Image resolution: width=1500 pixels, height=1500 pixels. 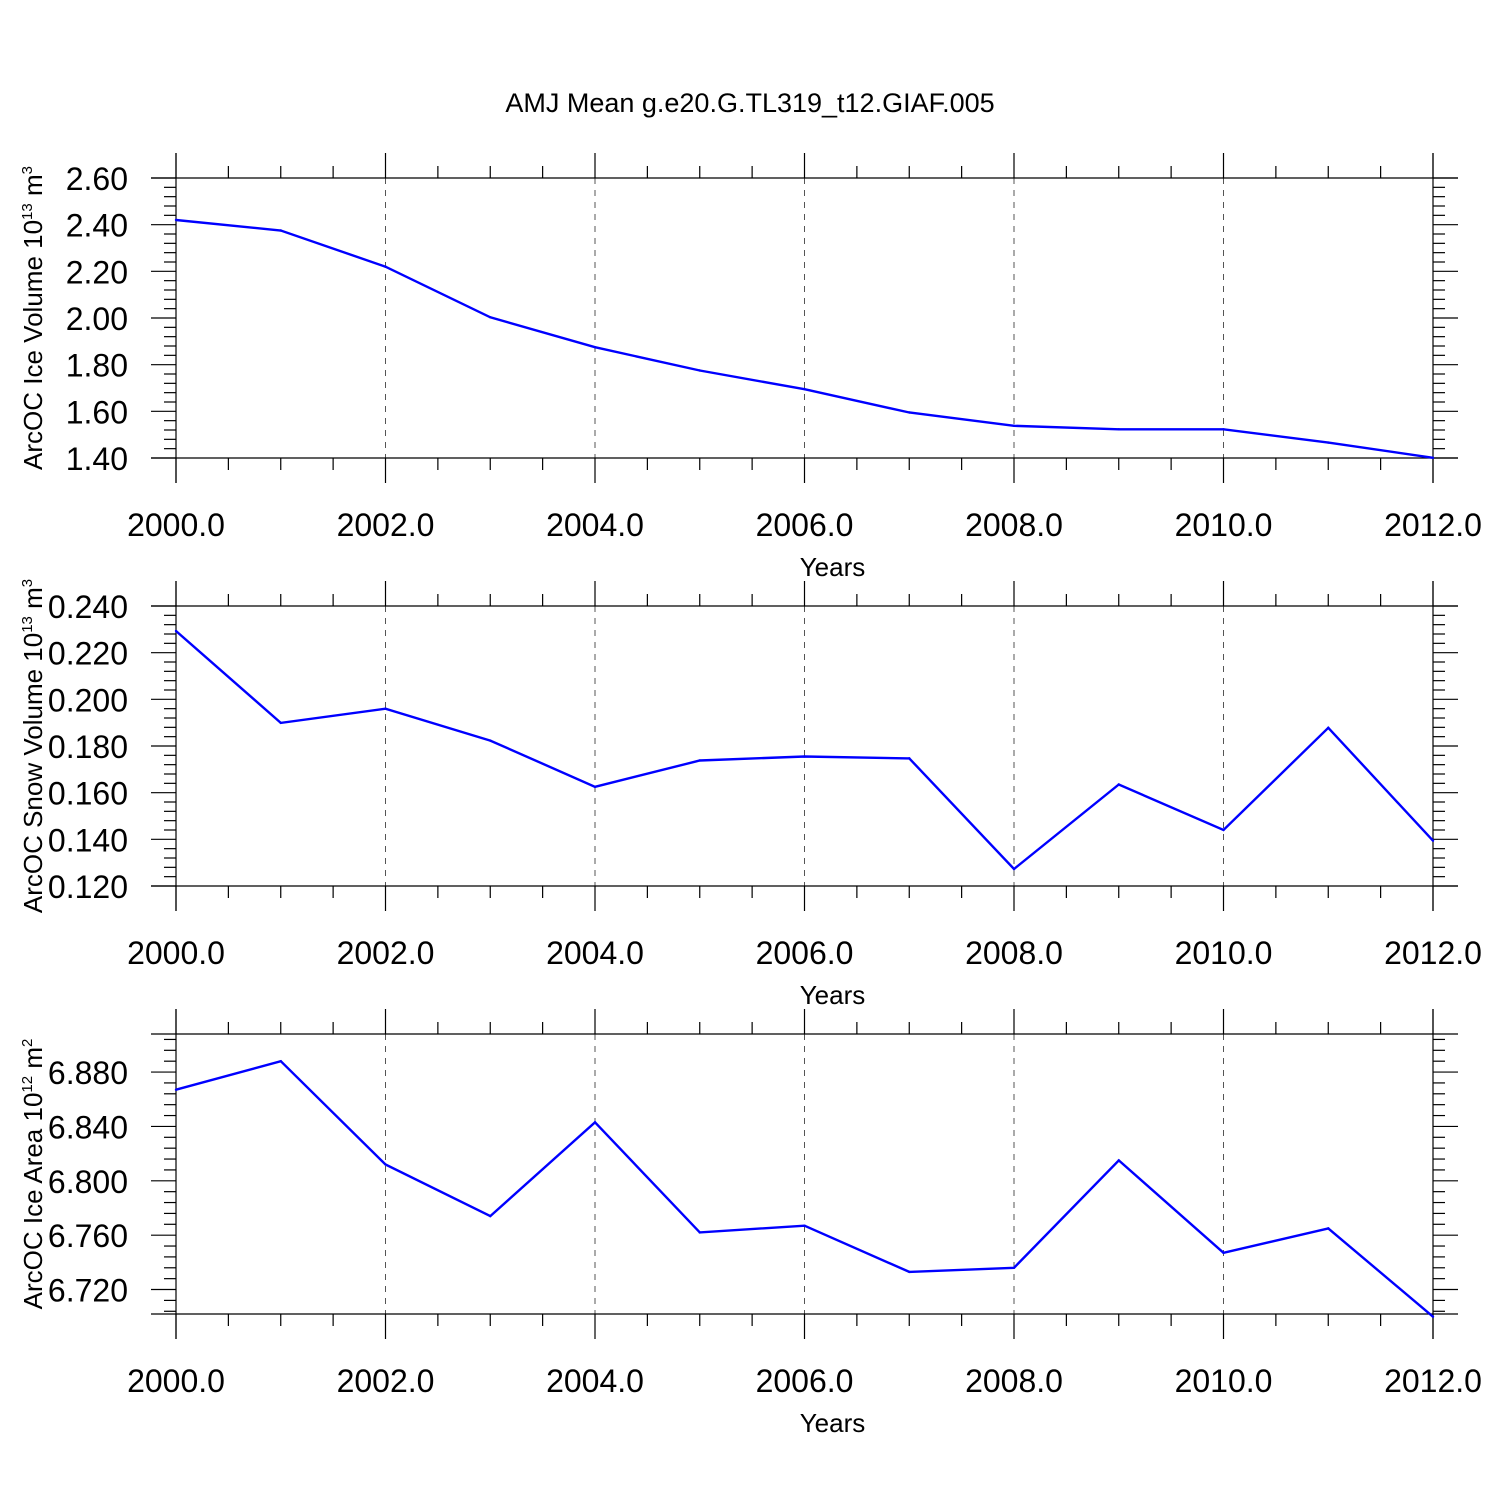 What do you see at coordinates (749, 103) in the screenshot?
I see `chart-title: AMJ Mean g.e20.G.TL319_t12.GIAF.005` at bounding box center [749, 103].